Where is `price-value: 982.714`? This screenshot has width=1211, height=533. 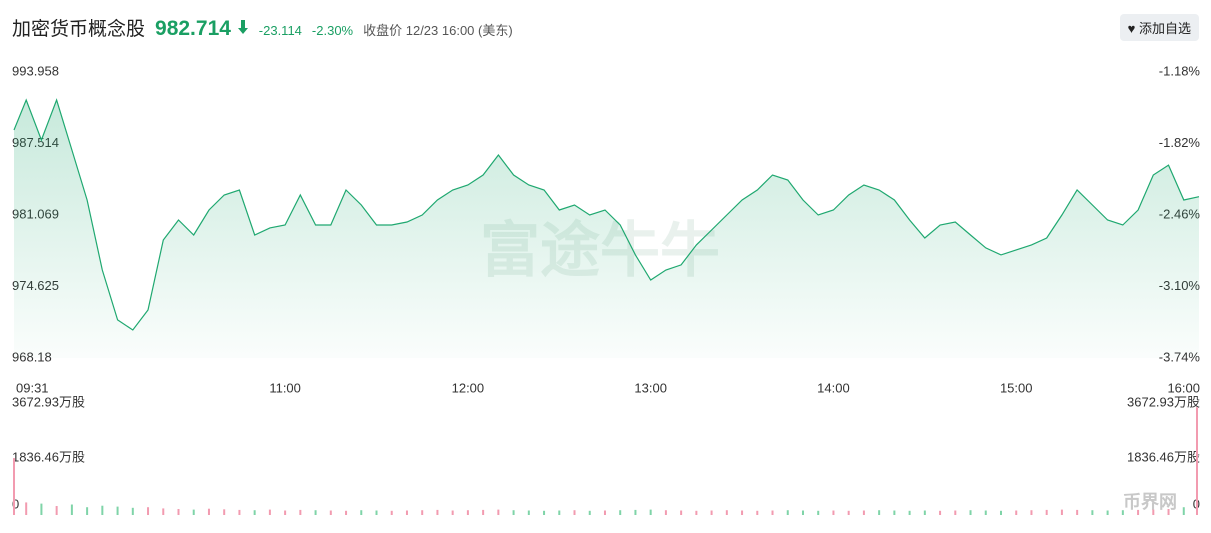 price-value: 982.714 is located at coordinates (193, 28).